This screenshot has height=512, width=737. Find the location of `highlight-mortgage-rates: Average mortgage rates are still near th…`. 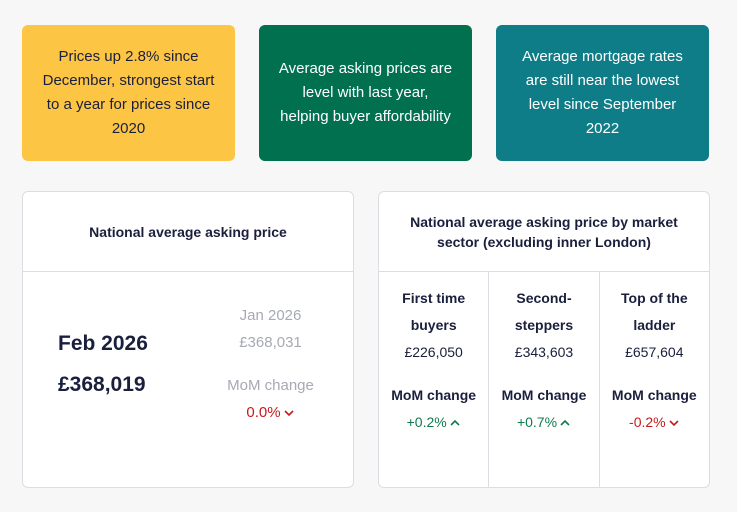

highlight-mortgage-rates: Average mortgage rates are still near th… is located at coordinates (602, 93).